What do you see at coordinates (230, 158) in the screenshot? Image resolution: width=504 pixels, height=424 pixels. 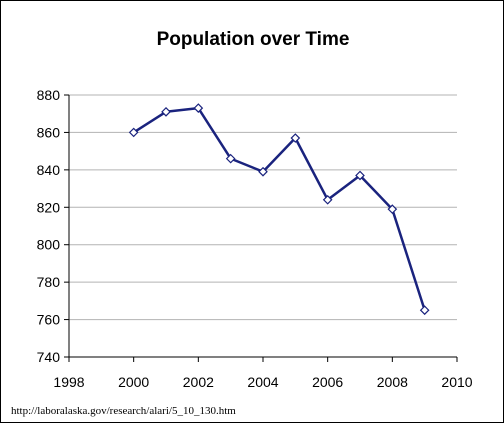 I see `data-point-2003` at bounding box center [230, 158].